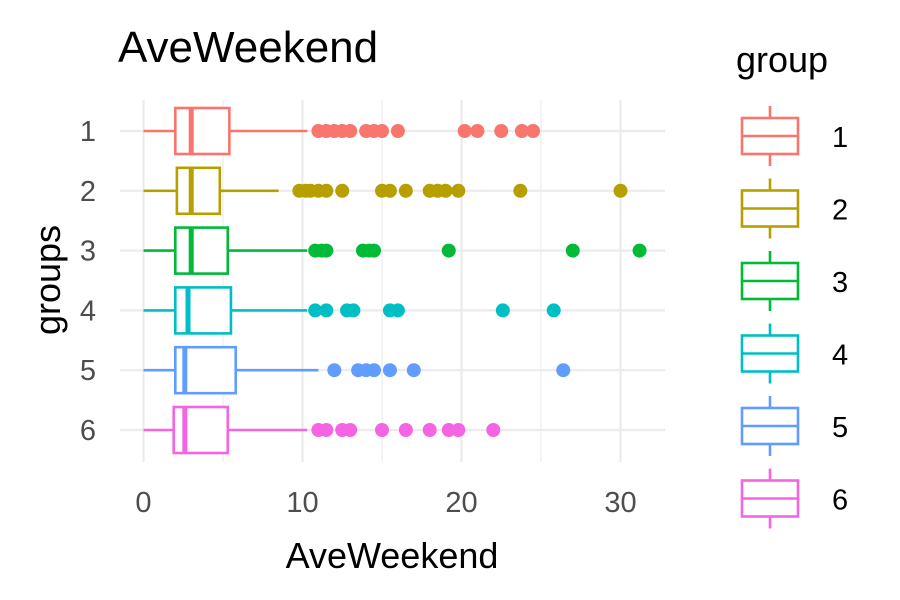 The height and width of the screenshot is (600, 900). What do you see at coordinates (88, 192) in the screenshot?
I see `y-tick-label: 2` at bounding box center [88, 192].